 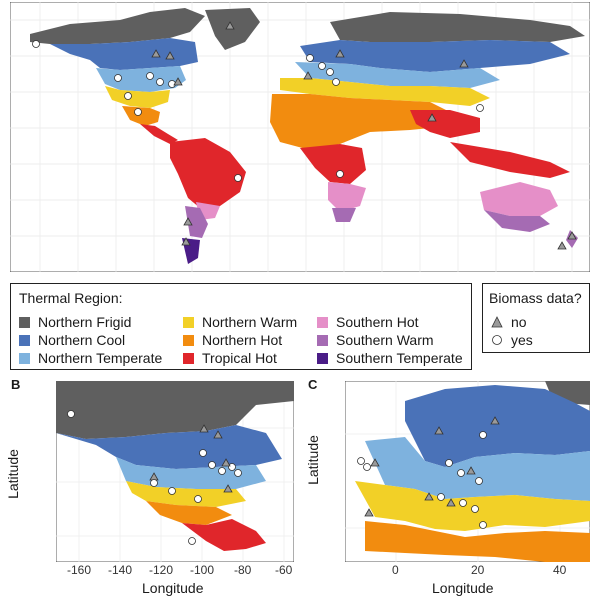 I want to click on legend-item: Southern Temperate, so click(x=390, y=358).